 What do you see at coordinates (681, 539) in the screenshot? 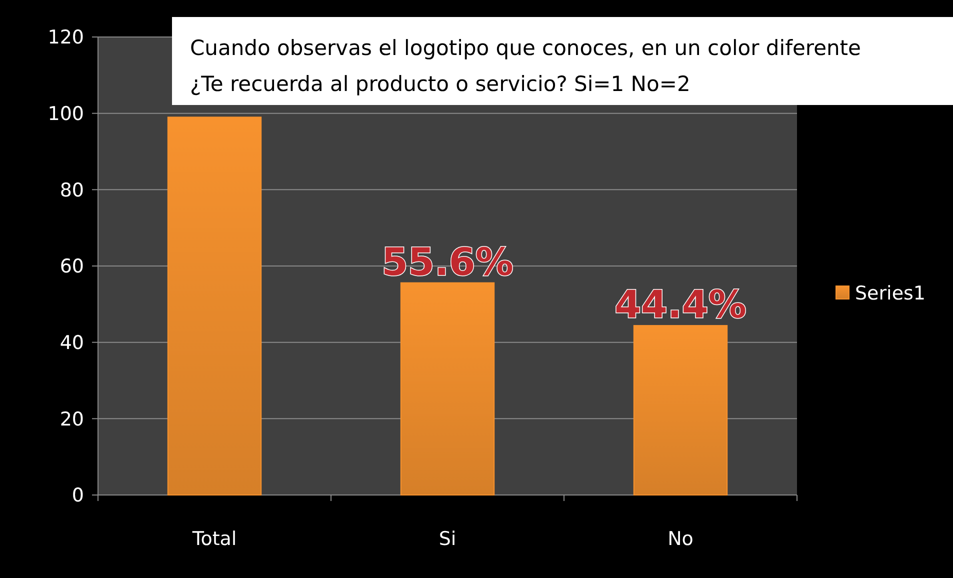
I see `x-tick-label: No` at bounding box center [681, 539].